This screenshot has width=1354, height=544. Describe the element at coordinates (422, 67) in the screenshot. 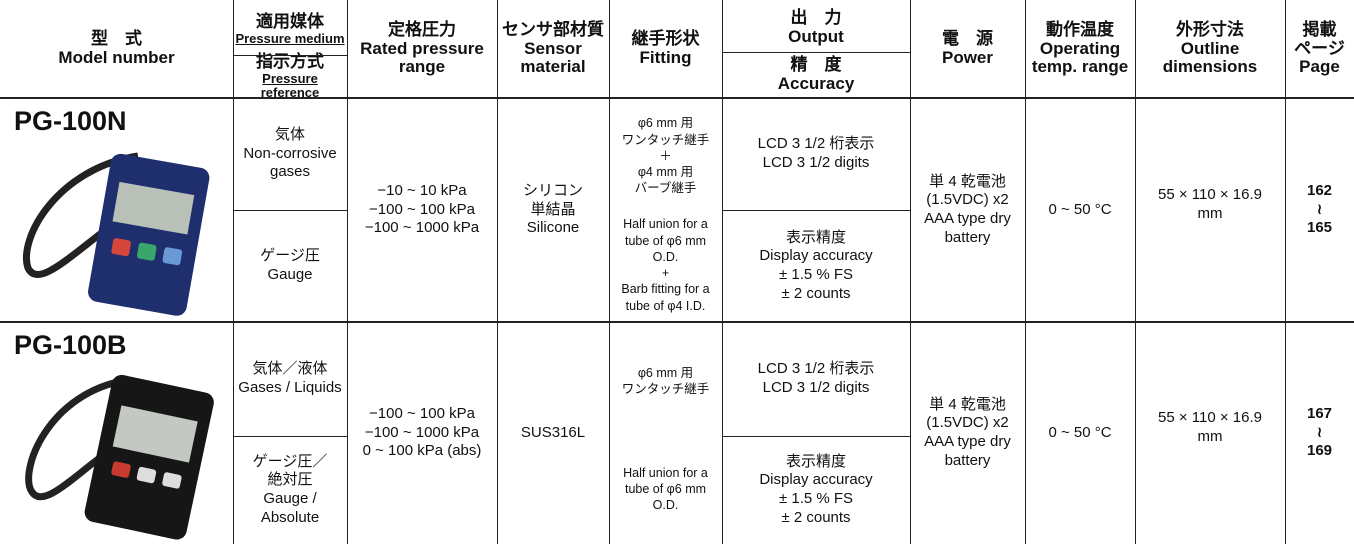

I see `text-line: range` at that location.